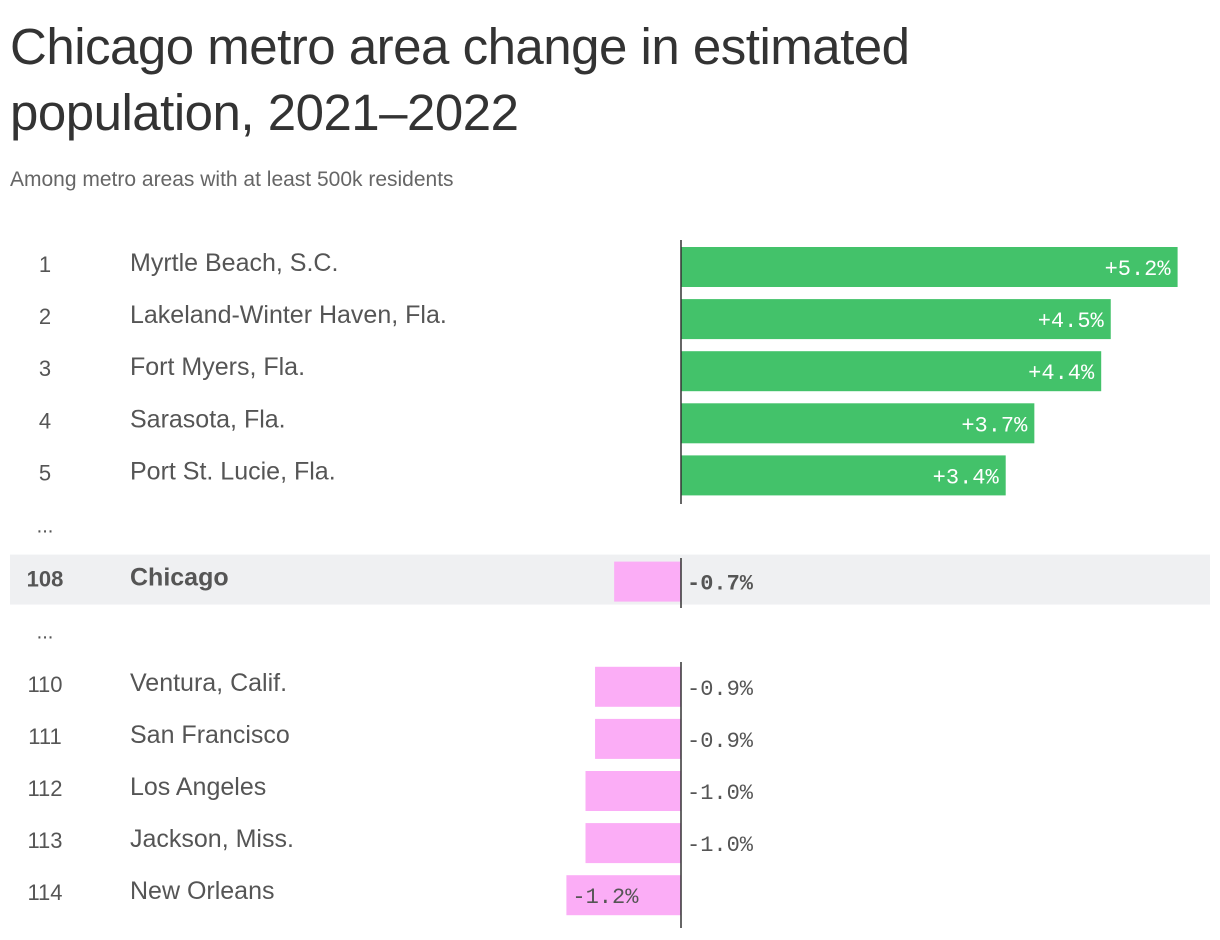 The image size is (1220, 940). What do you see at coordinates (966, 477) in the screenshot?
I see `value-label: +3.4%` at bounding box center [966, 477].